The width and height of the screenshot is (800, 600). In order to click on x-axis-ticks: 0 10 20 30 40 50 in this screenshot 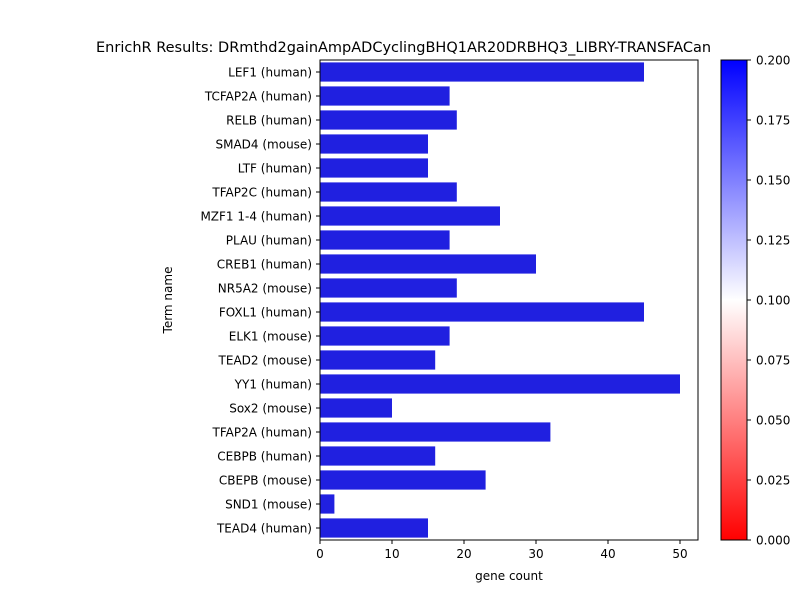, I will do `click(502, 550)`.